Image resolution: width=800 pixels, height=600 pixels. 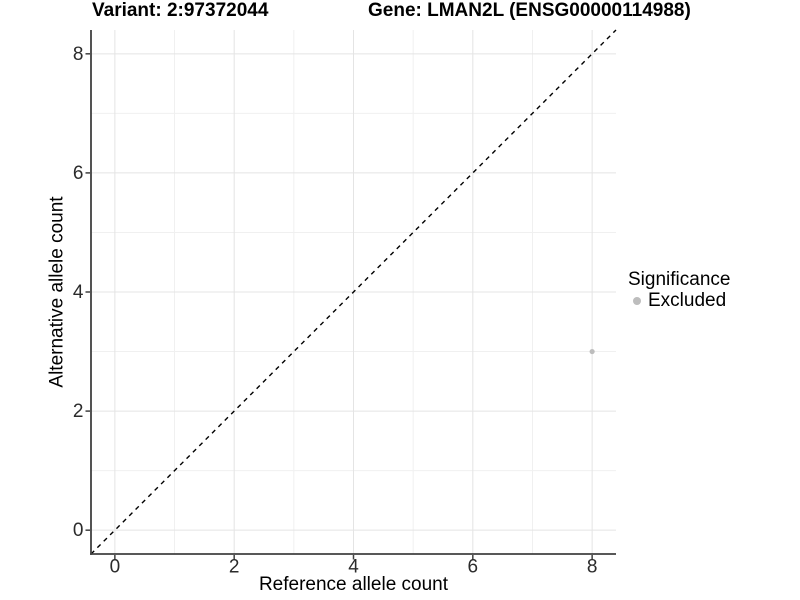 I want to click on legend: Significance Excluded, so click(x=679, y=290).